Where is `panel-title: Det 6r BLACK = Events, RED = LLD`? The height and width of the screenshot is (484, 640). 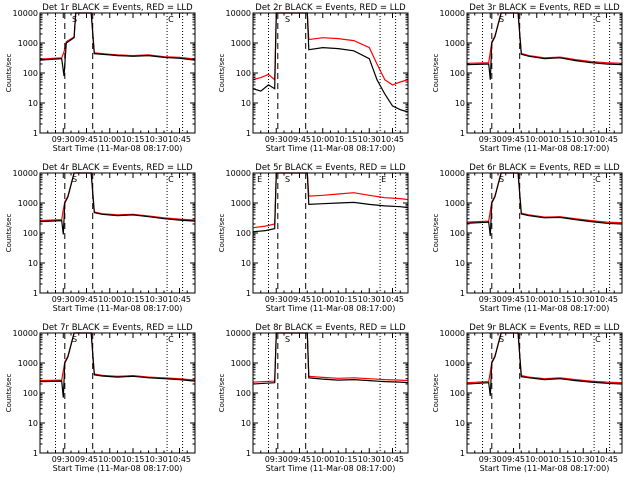
panel-title: Det 6r BLACK = Events, RED = LLD is located at coordinates (544, 168).